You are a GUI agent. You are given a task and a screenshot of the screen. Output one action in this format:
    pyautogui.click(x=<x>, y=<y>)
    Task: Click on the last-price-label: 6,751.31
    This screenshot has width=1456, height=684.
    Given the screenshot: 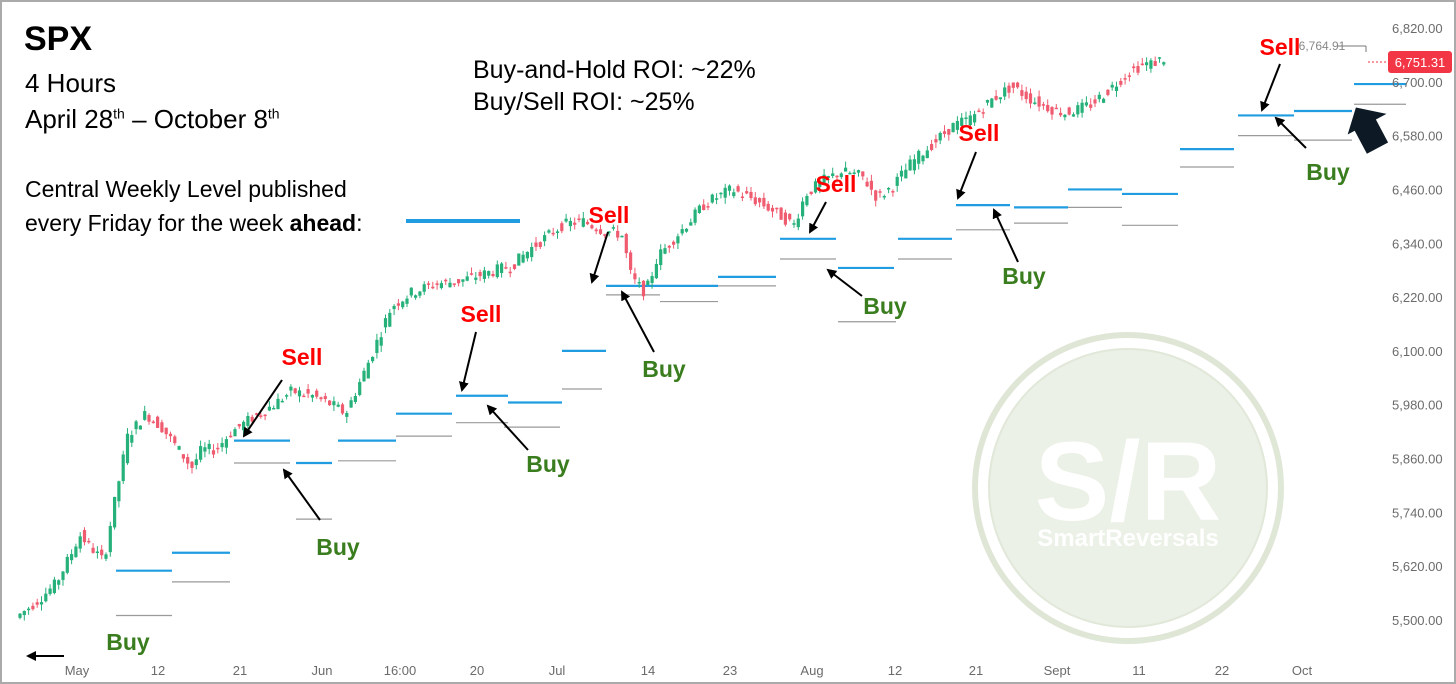 What is the action you would take?
    pyautogui.click(x=1420, y=62)
    